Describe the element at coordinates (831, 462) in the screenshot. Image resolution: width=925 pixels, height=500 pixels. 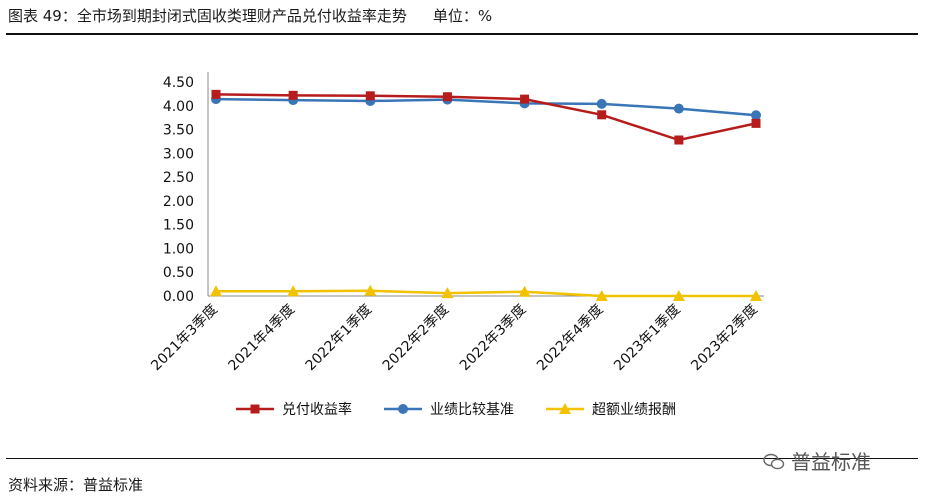
I see `watermark-text: 普益标准` at that location.